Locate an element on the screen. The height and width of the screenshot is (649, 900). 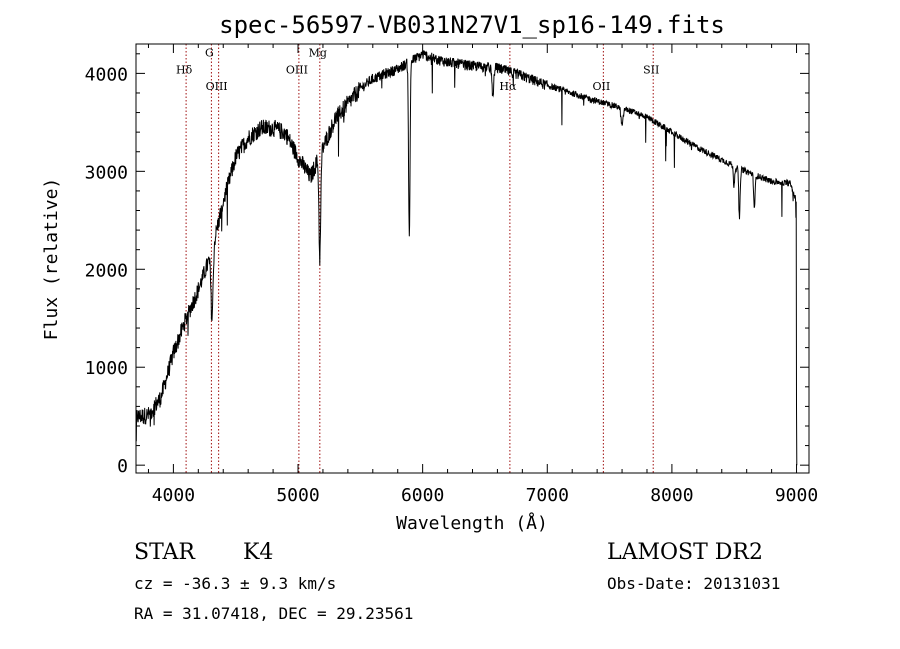
redshift-cz: cz = -36.3 ± 9.3 km/s is located at coordinates (235, 583).